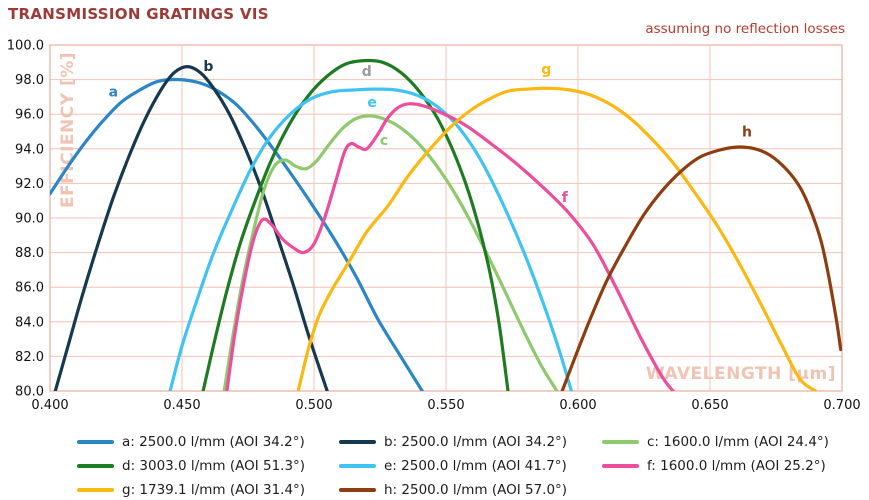 Image resolution: width=869 pixels, height=500 pixels. What do you see at coordinates (745, 29) in the screenshot?
I see `chart-annotation: assuming no reflection losses` at bounding box center [745, 29].